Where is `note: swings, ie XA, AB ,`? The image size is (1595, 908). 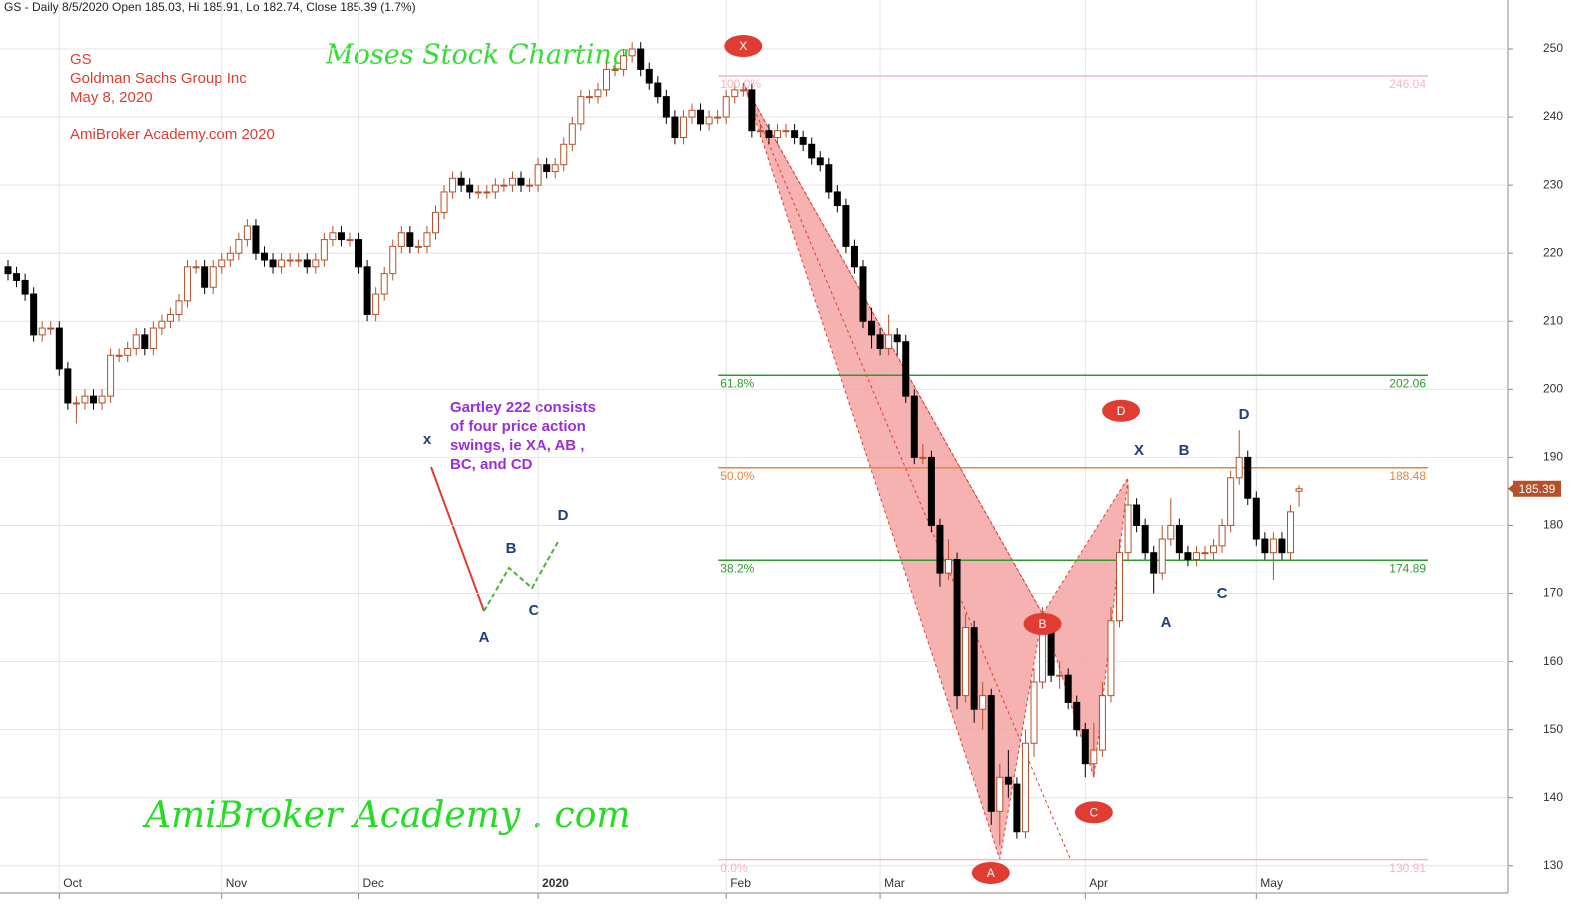 note: swings, ie XA, AB , is located at coordinates (517, 445).